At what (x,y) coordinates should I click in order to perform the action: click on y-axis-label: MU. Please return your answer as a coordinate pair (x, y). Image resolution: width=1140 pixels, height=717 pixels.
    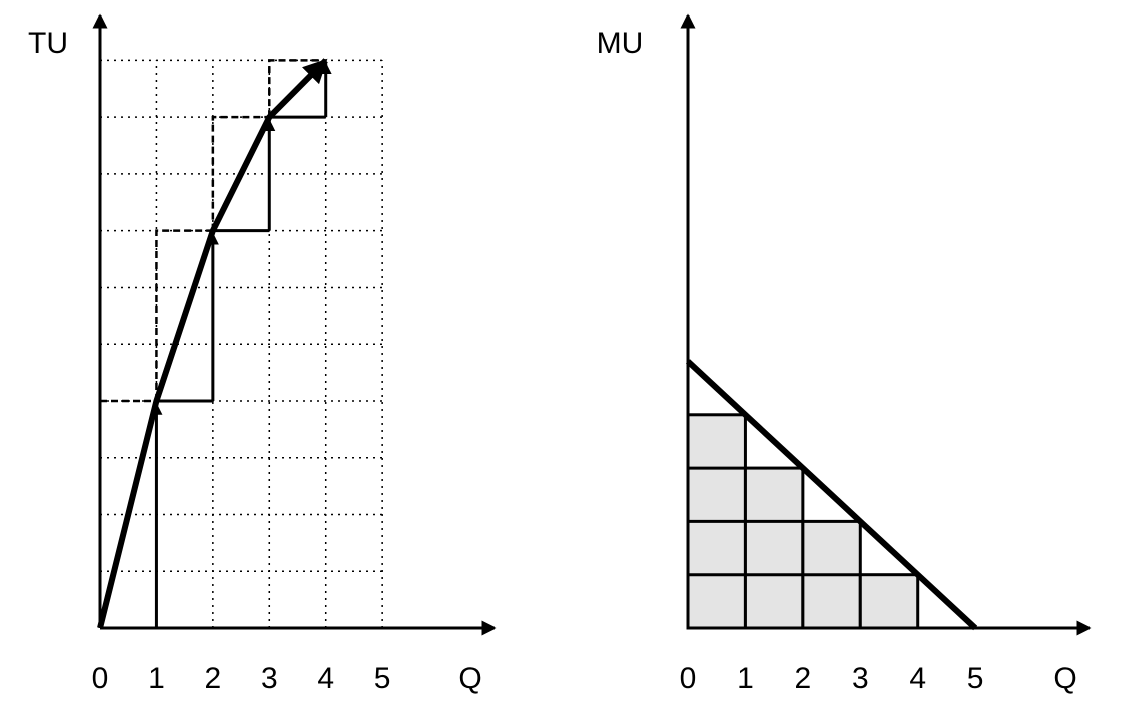
    Looking at the image, I should click on (620, 43).